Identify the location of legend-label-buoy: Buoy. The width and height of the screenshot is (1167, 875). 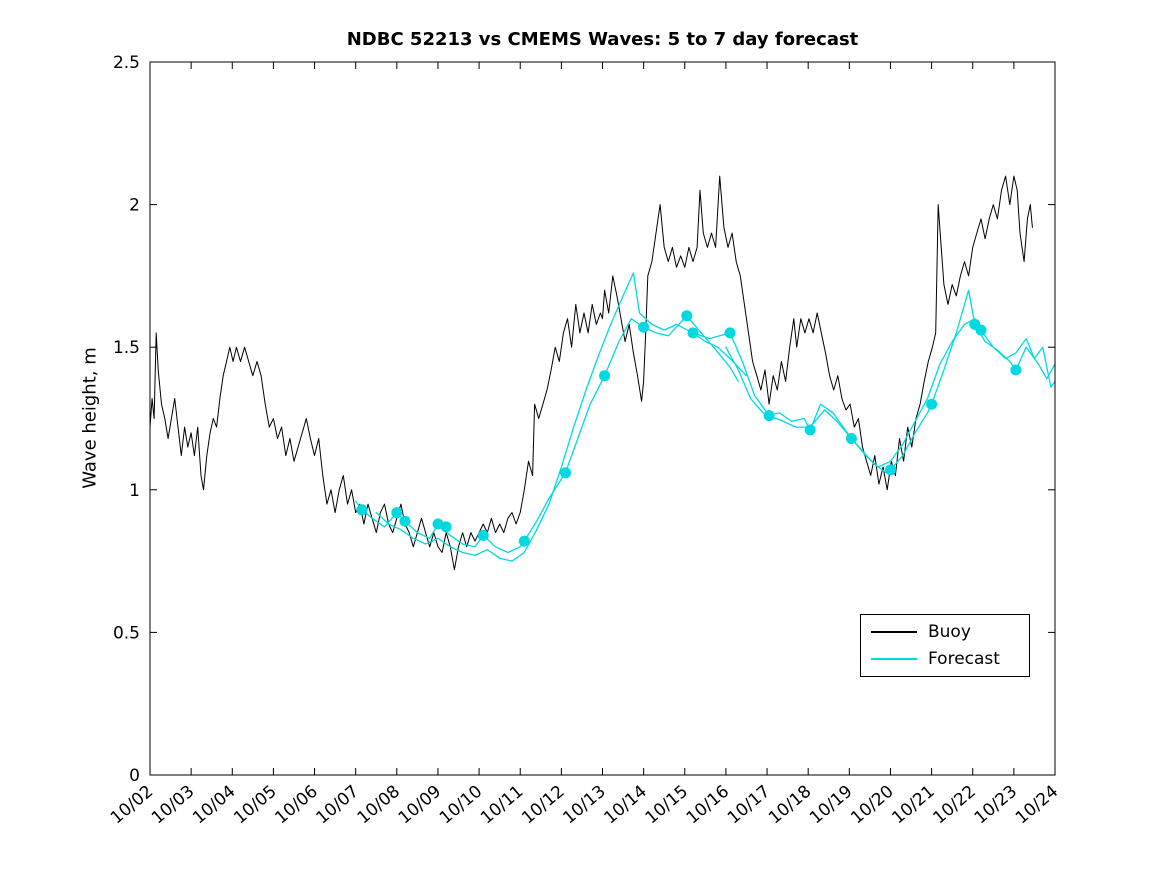
(949, 632).